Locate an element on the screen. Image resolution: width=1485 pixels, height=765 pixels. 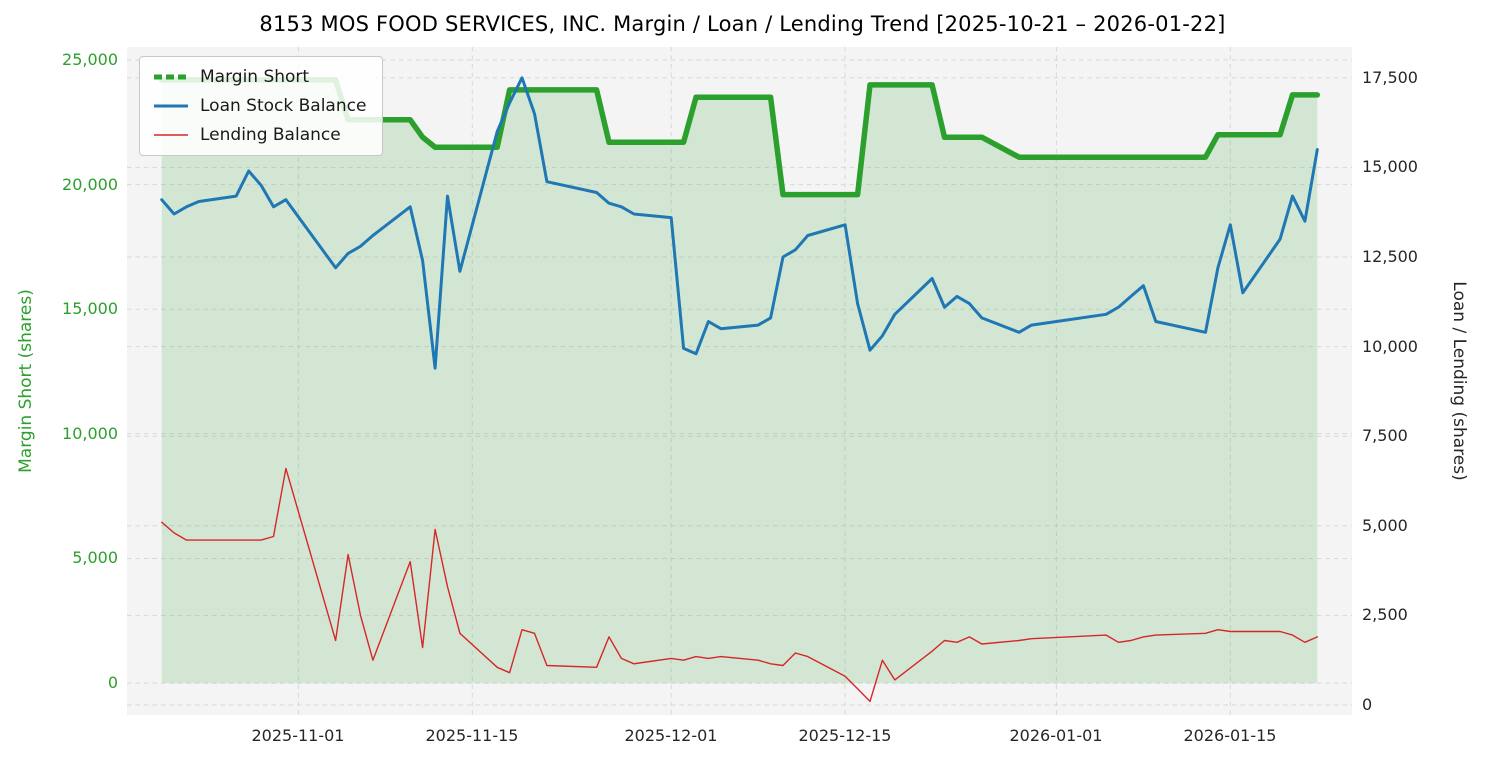
legend-item-loan-stock: Loan Stock Balance is located at coordinates (259, 106).